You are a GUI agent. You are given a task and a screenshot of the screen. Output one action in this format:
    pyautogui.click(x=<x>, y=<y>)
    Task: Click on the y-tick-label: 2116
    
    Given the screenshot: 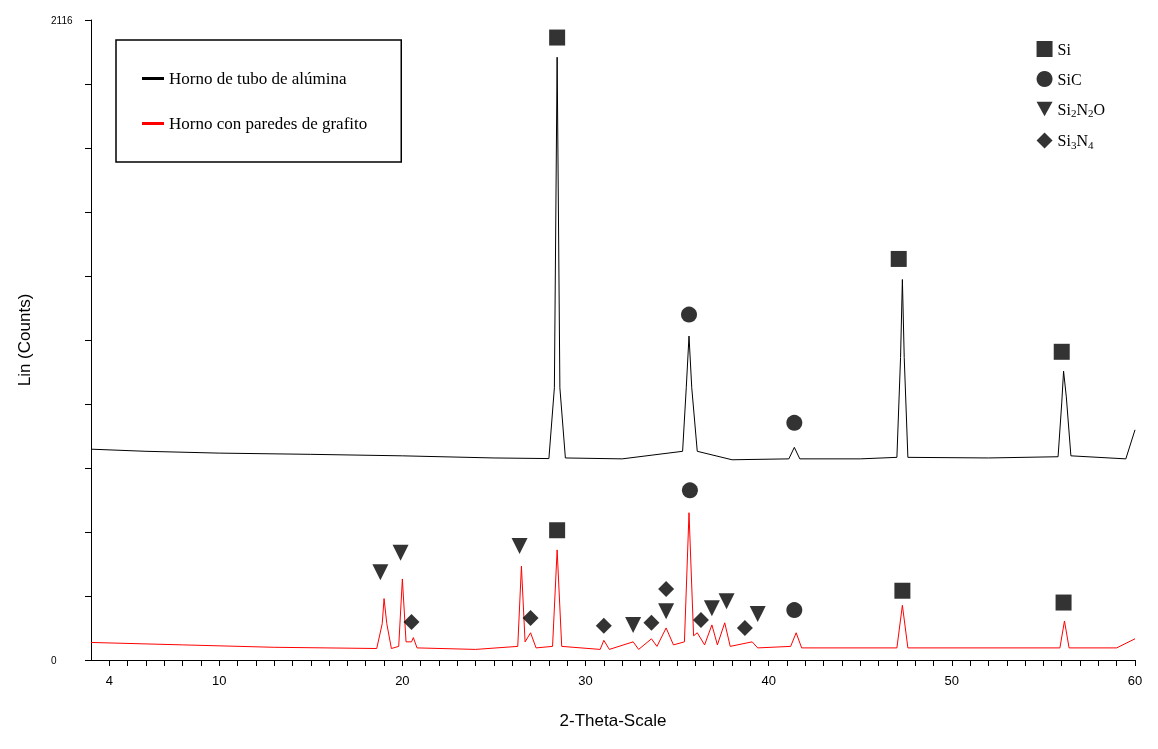 What is the action you would take?
    pyautogui.click(x=62, y=20)
    